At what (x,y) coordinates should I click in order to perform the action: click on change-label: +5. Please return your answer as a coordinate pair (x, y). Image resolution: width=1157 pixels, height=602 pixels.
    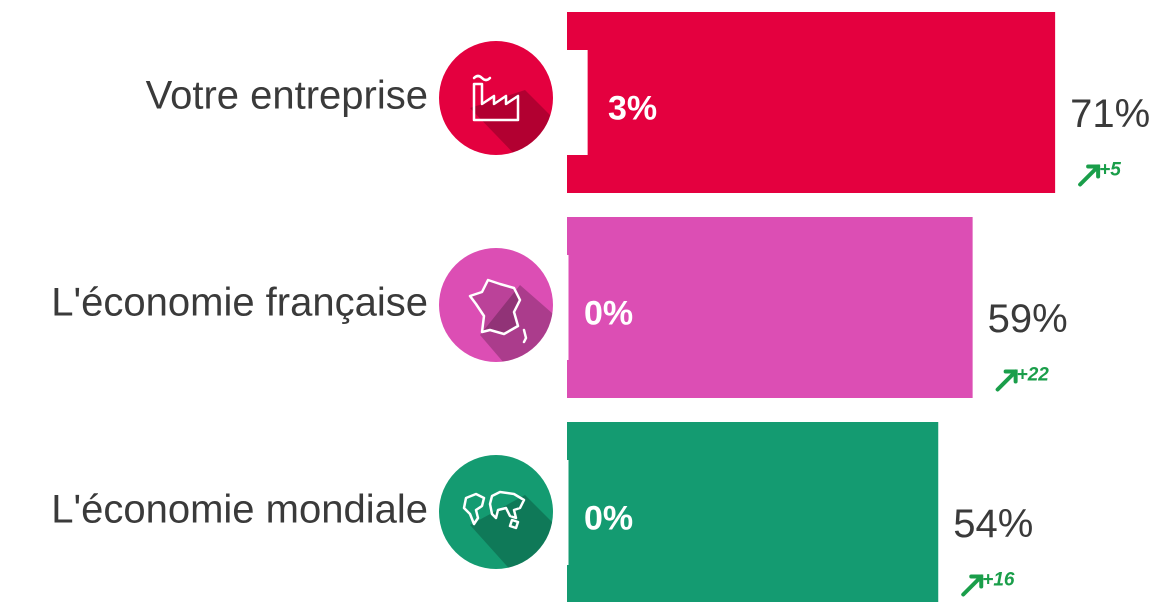
    Looking at the image, I should click on (1110, 170).